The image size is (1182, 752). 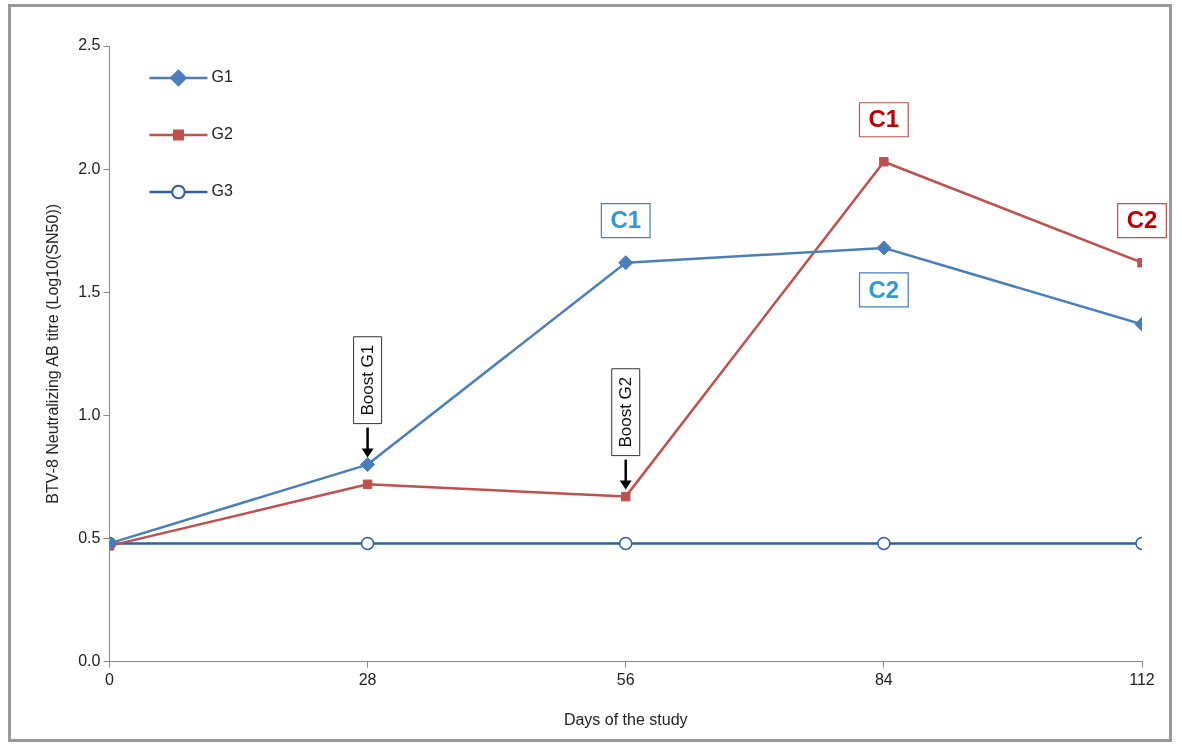 I want to click on legend-label: G2, so click(x=222, y=134).